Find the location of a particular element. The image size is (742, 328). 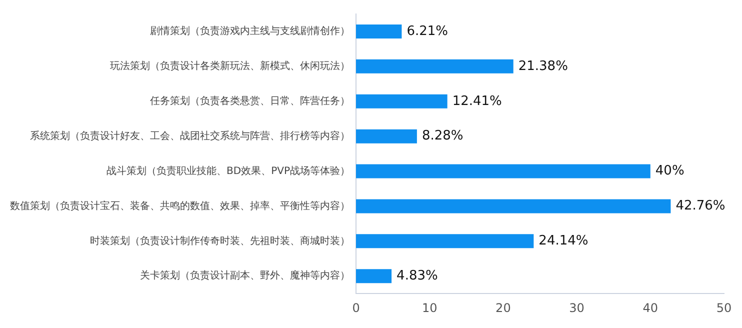

y-tick-label: 关卡策划（负责设计副本、野外、魔神等内容） is located at coordinates (245, 276).